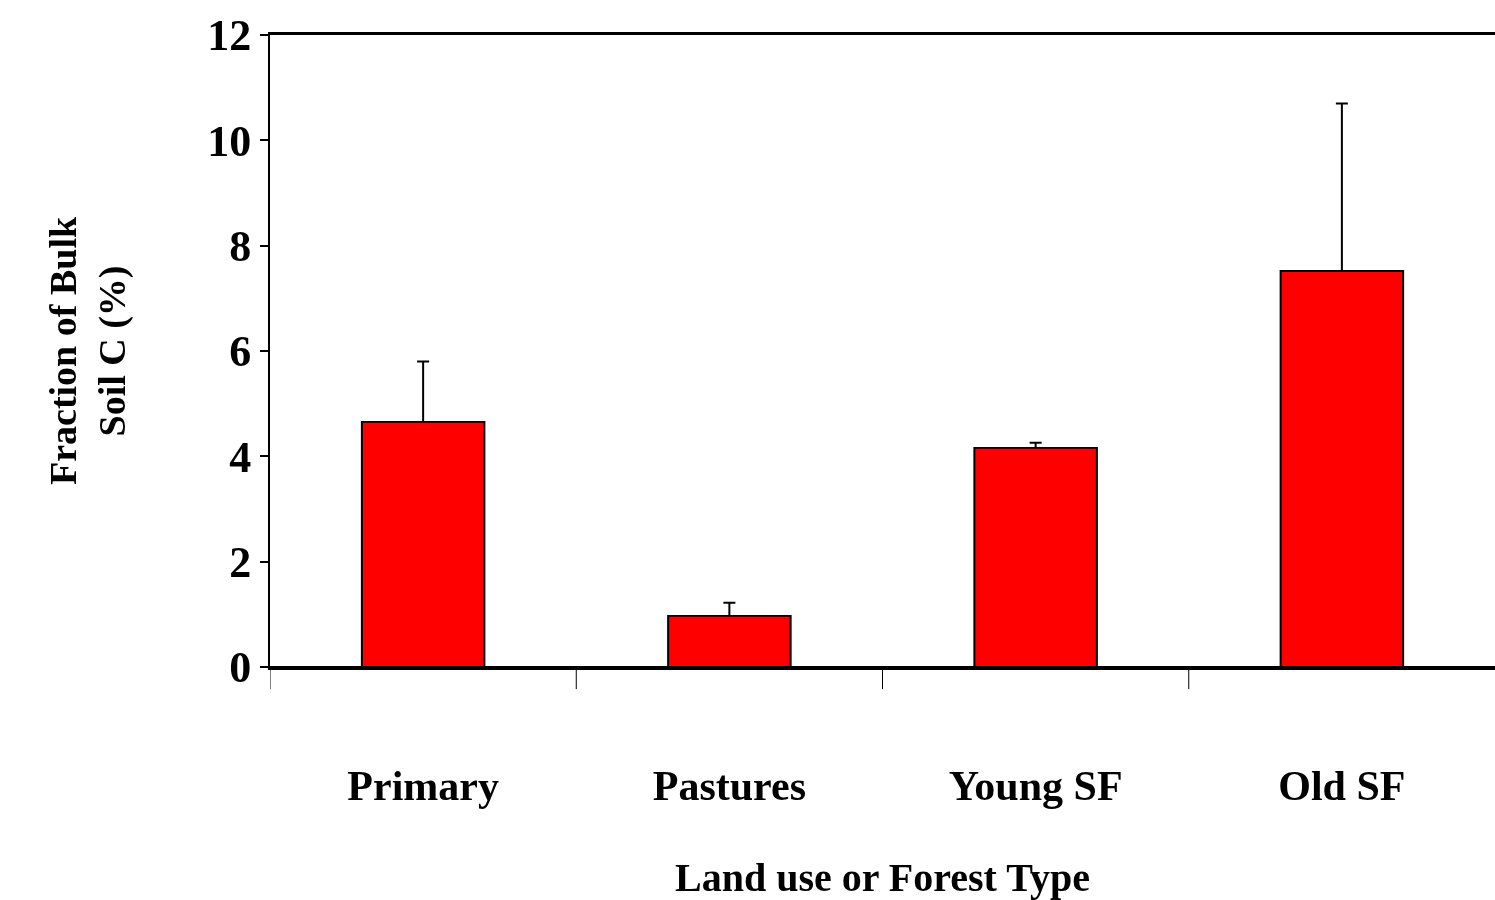 This screenshot has width=1495, height=900. Describe the element at coordinates (1035, 786) in the screenshot. I see `x-tick-label: Young SF` at that location.